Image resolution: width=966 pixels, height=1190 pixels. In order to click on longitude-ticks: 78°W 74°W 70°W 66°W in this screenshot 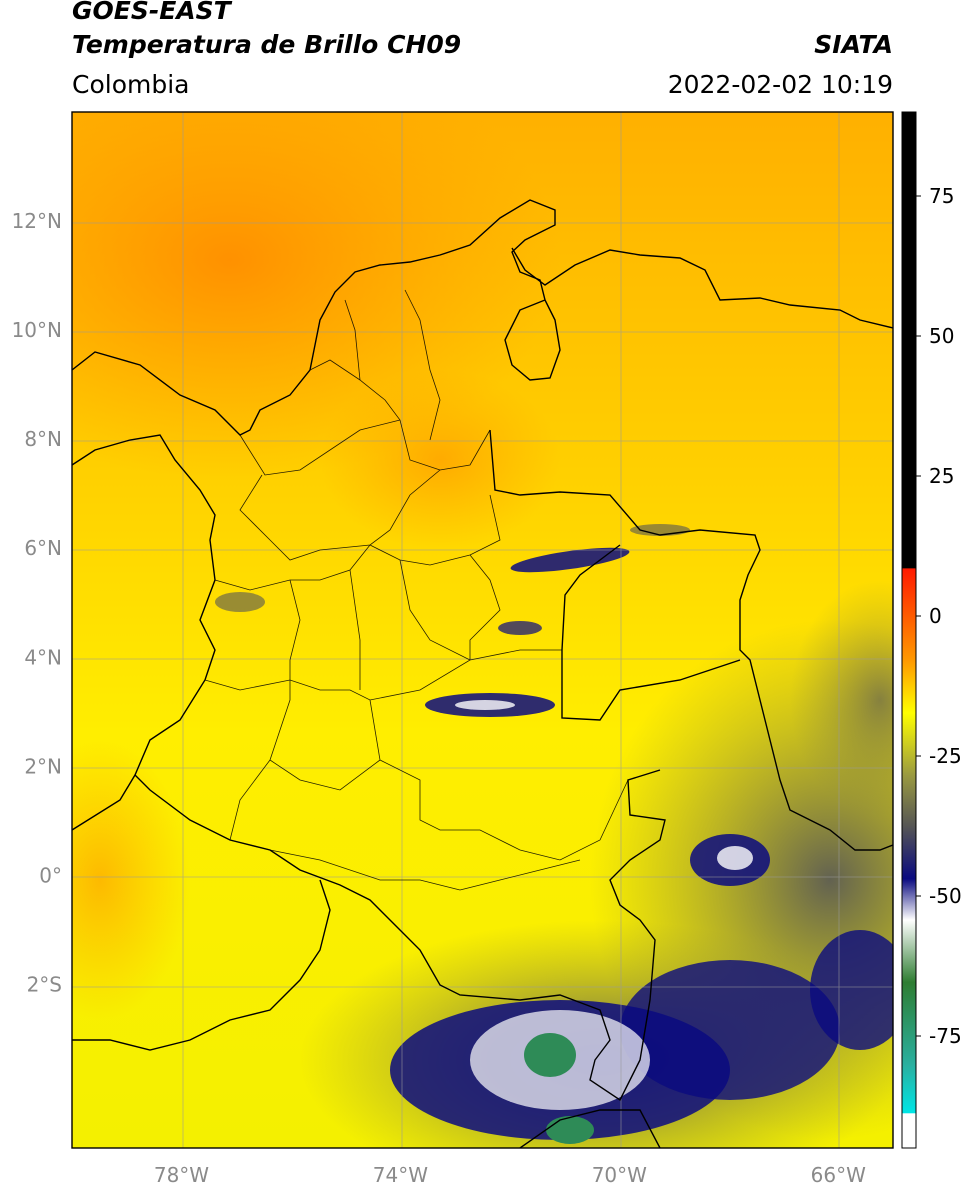, I will do `click(510, 1175)`.